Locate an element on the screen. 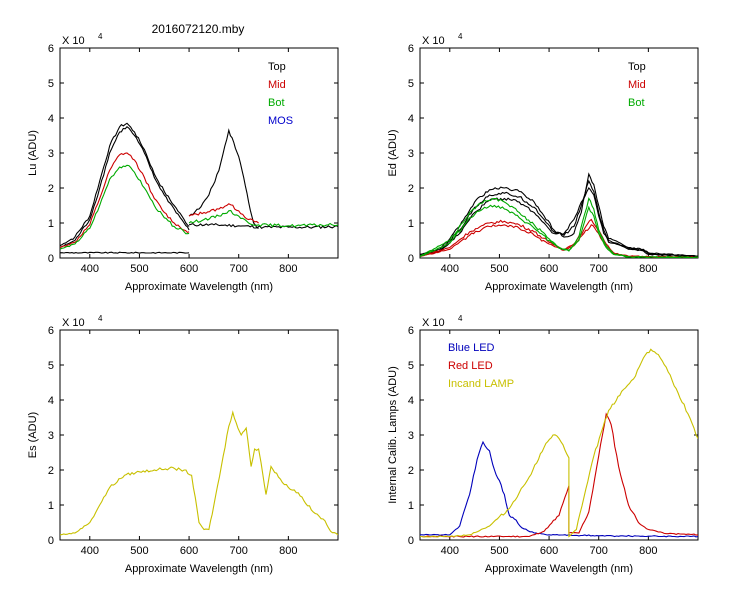 Image resolution: width=750 pixels, height=600 pixels. figure-title: 2016072120.mby is located at coordinates (198, 29).